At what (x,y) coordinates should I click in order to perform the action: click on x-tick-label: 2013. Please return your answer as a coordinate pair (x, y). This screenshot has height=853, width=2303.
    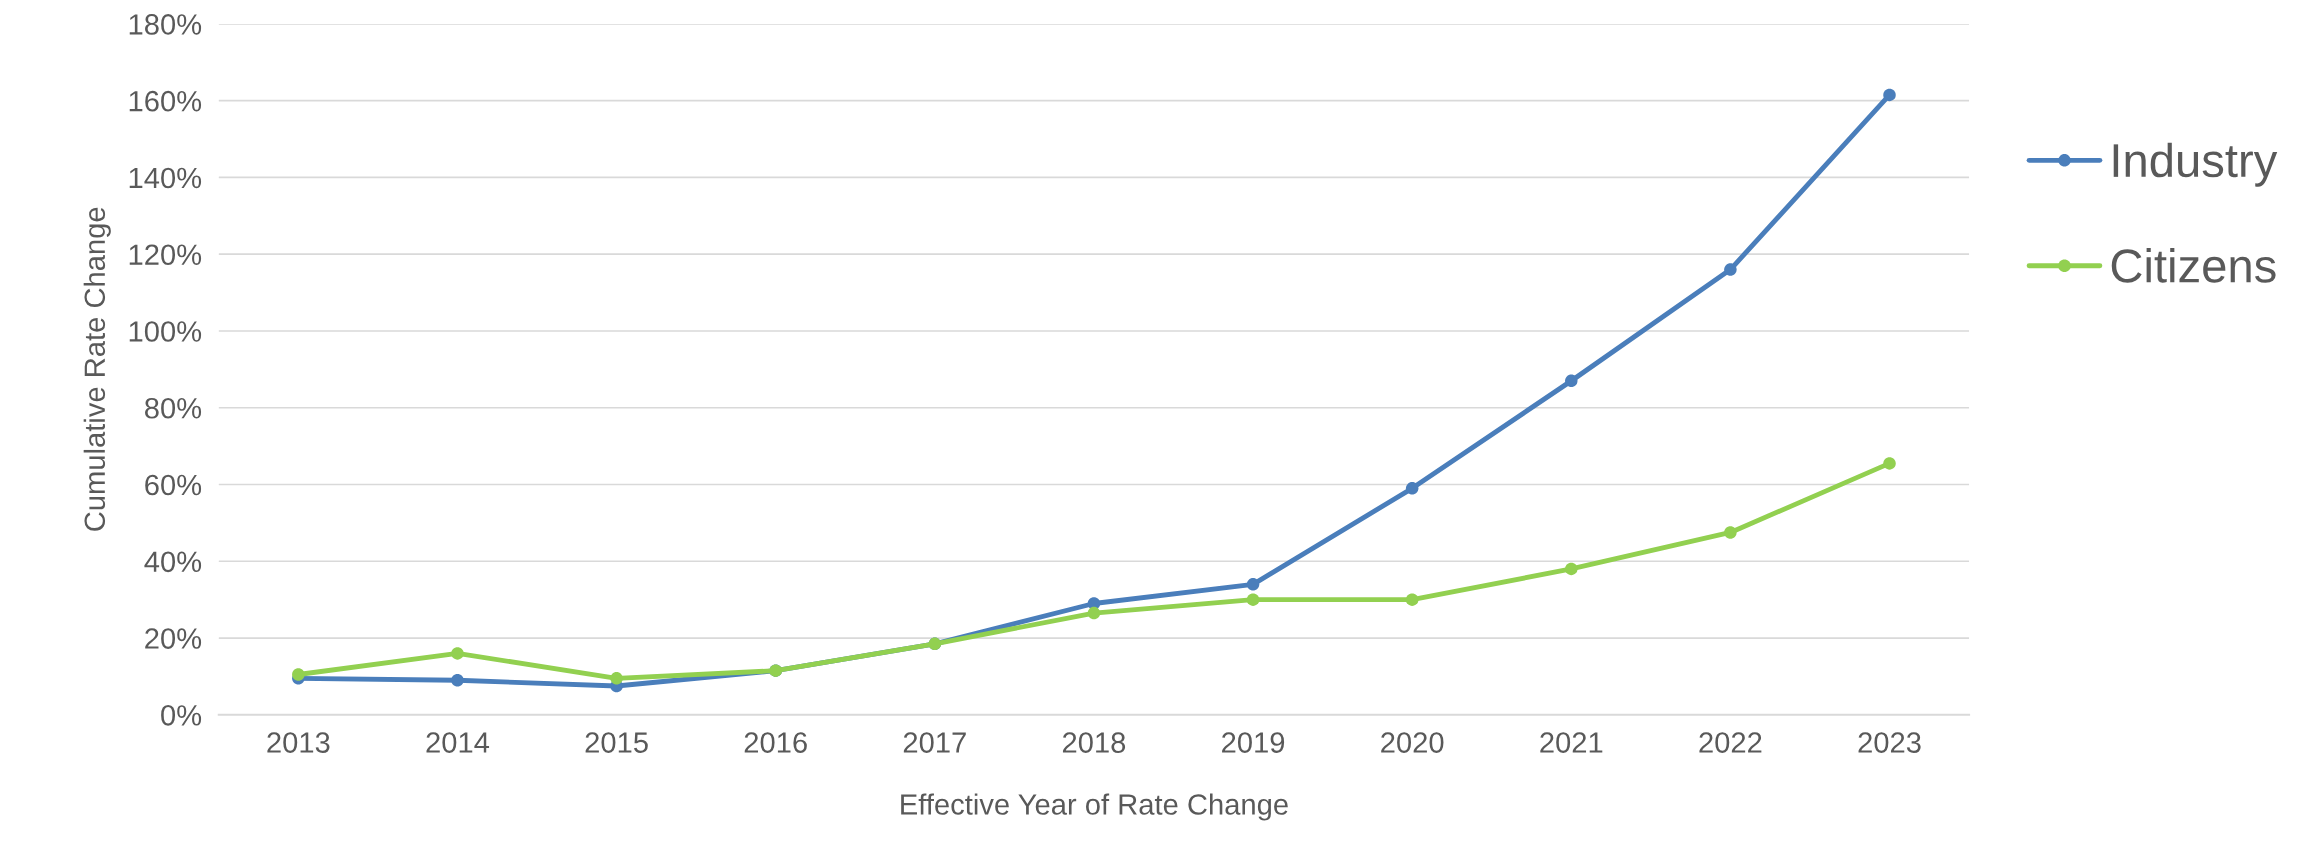
    Looking at the image, I should click on (298, 742).